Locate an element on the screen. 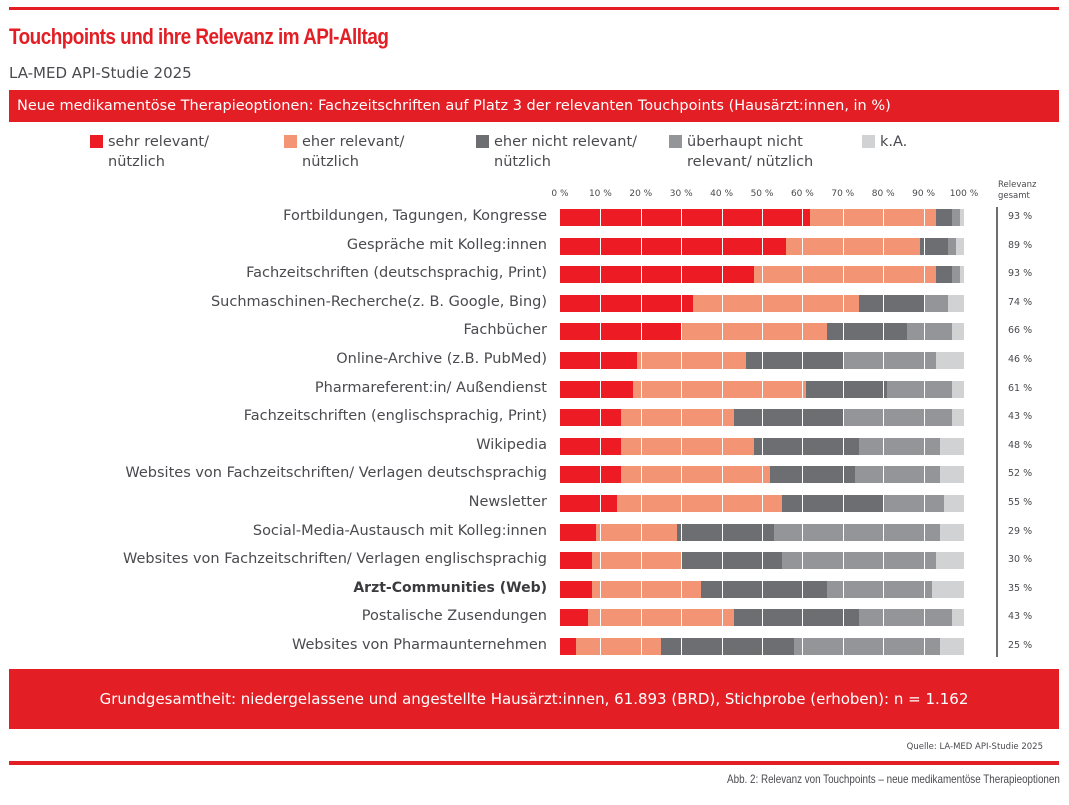  relevance-column-header: Relevanz gesamt is located at coordinates (1017, 191).